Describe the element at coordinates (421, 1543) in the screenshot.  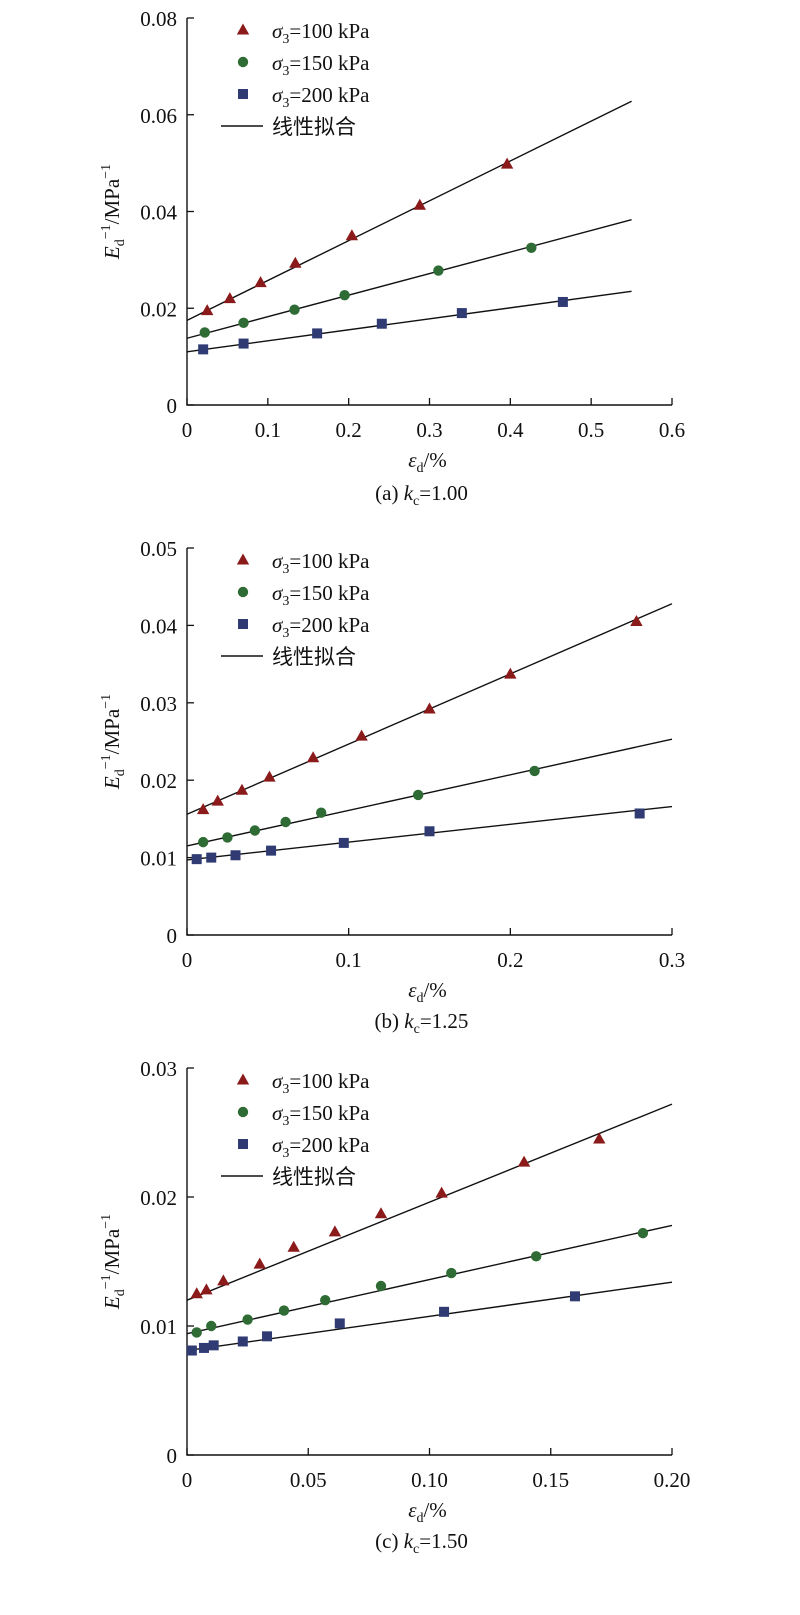
I see `chart-caption: (c) kc=1.50` at that location.